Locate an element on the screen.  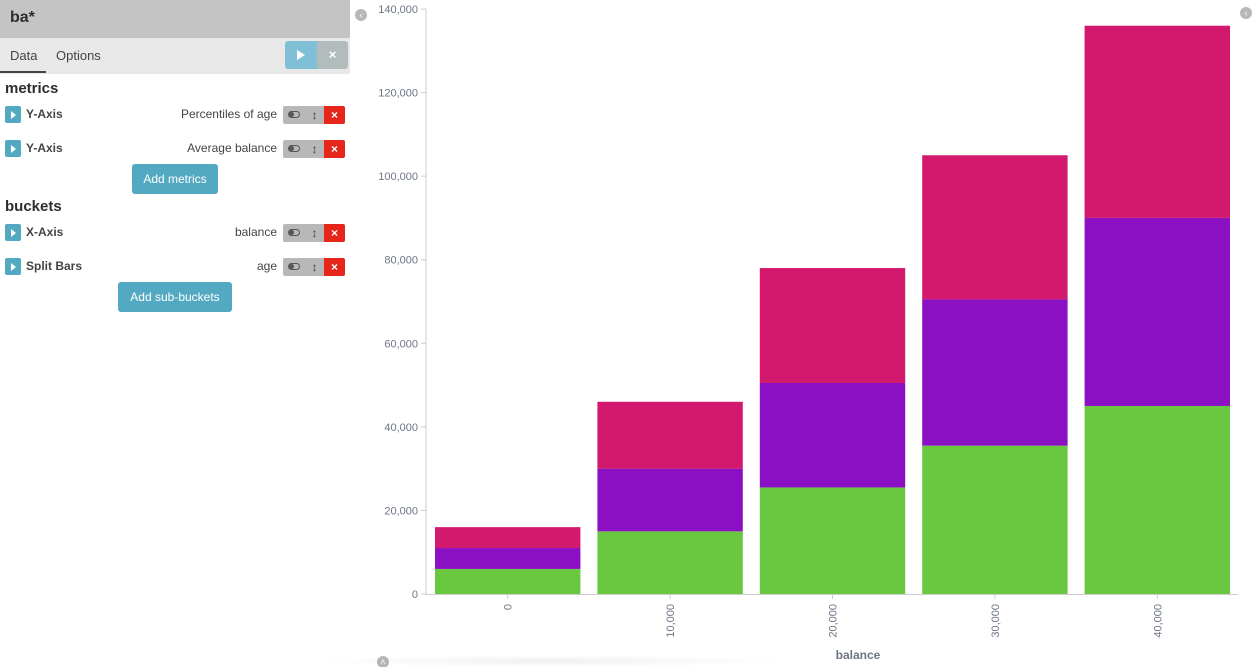
y-tick-label: 20,000 is located at coordinates (401, 511).